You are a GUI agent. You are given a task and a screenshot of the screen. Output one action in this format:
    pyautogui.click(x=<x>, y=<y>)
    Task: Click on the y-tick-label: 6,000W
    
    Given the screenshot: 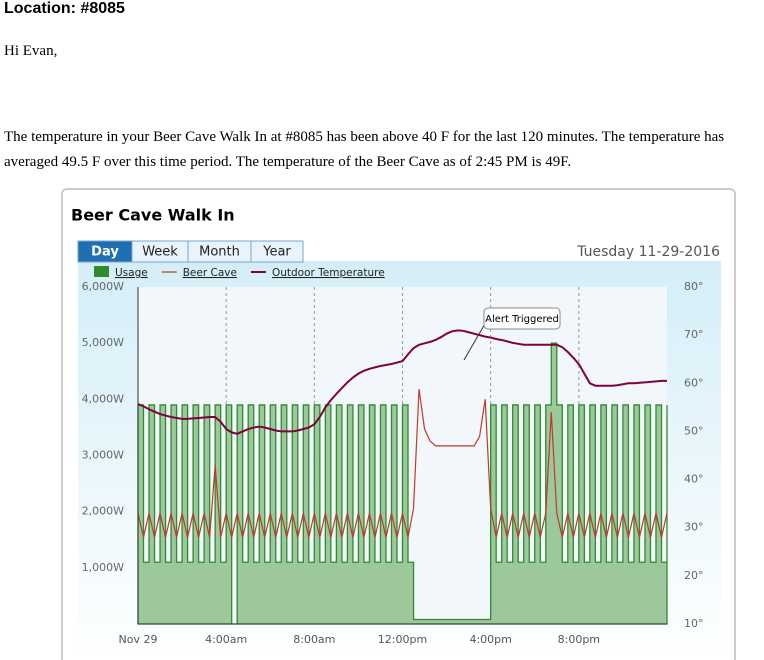 What is the action you would take?
    pyautogui.click(x=103, y=286)
    